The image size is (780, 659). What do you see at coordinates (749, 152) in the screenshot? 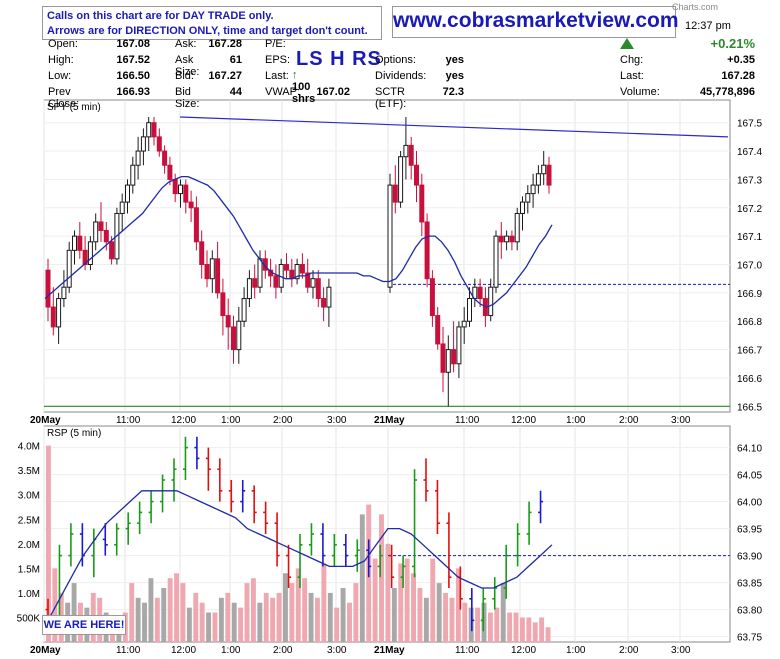
I see `spy-y-tick-label: 167.4` at bounding box center [749, 152].